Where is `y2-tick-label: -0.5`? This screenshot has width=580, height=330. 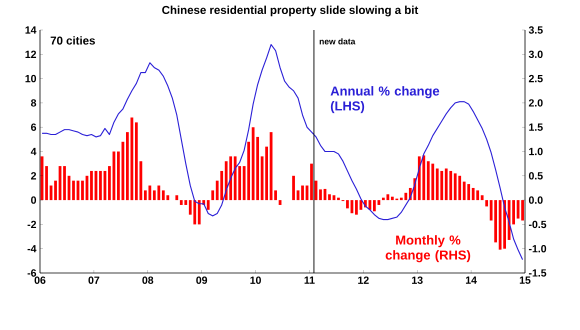 y2-tick-label: -0.5 is located at coordinates (537, 224).